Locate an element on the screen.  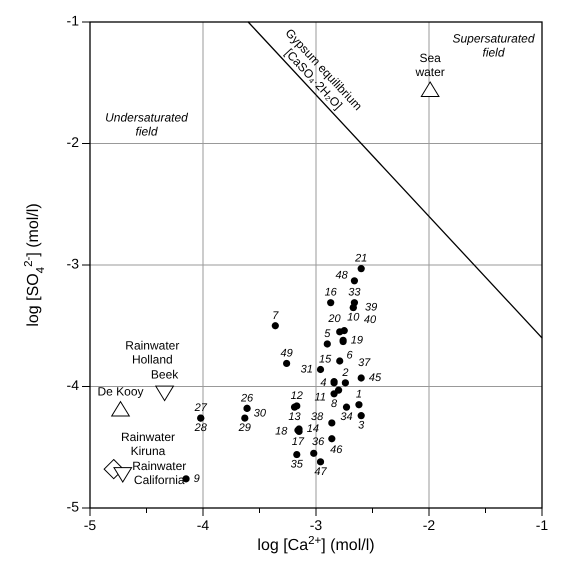
annotation: 31 is located at coordinates (306, 369).